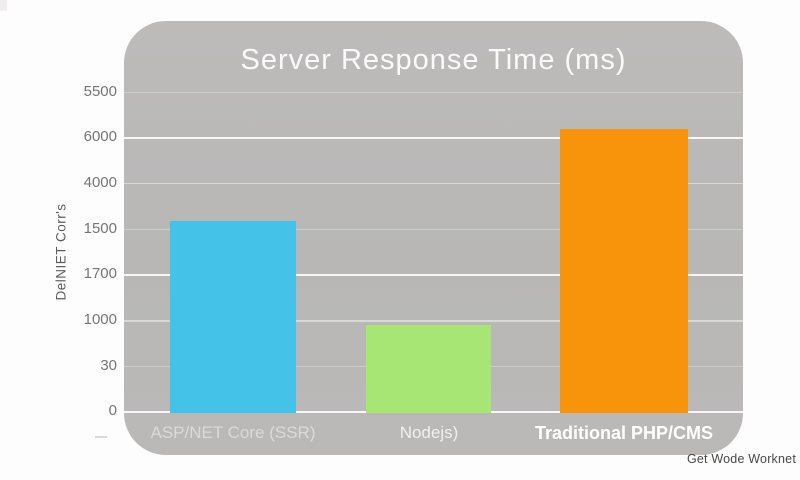 This screenshot has width=800, height=480. What do you see at coordinates (624, 433) in the screenshot?
I see `x-category-label: Traditional PHP/CMS` at bounding box center [624, 433].